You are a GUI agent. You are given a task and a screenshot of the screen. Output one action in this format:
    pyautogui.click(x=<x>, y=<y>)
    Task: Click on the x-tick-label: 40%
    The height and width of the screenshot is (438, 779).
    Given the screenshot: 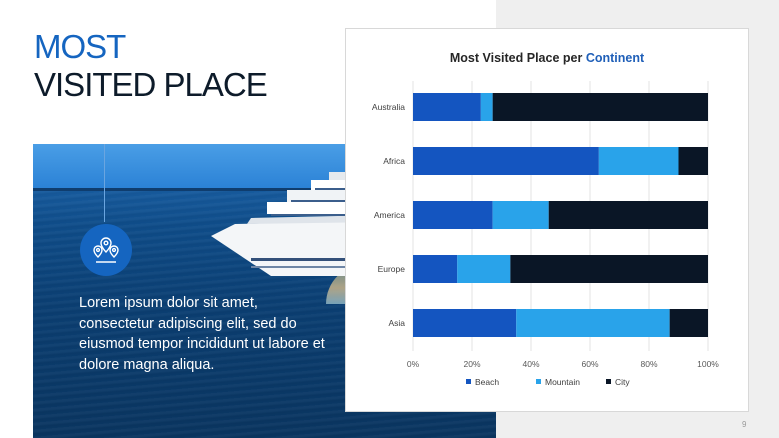 What is the action you would take?
    pyautogui.click(x=530, y=364)
    